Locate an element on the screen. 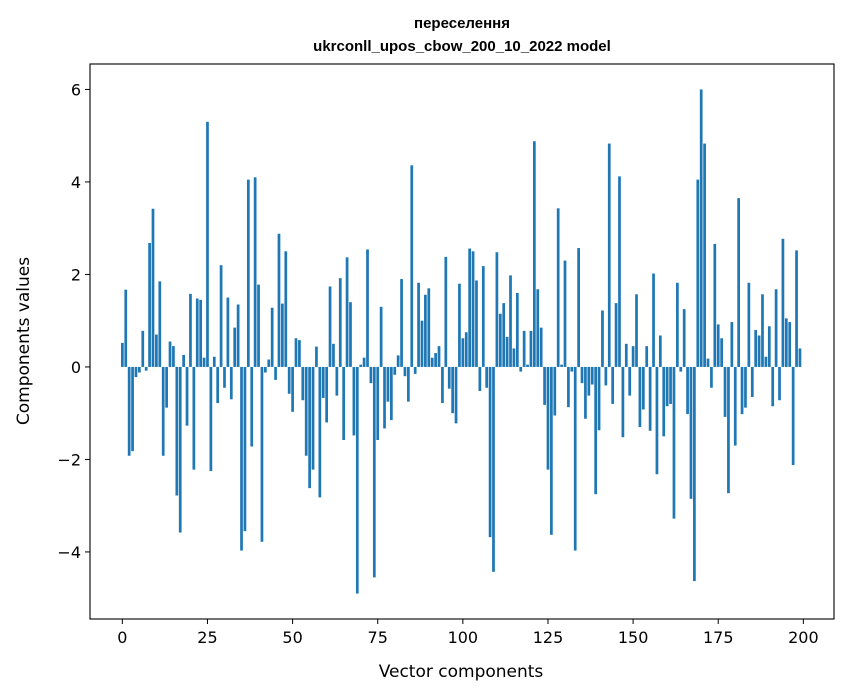 The width and height of the screenshot is (847, 696). y-tick-label: −2 is located at coordinates (69, 459).